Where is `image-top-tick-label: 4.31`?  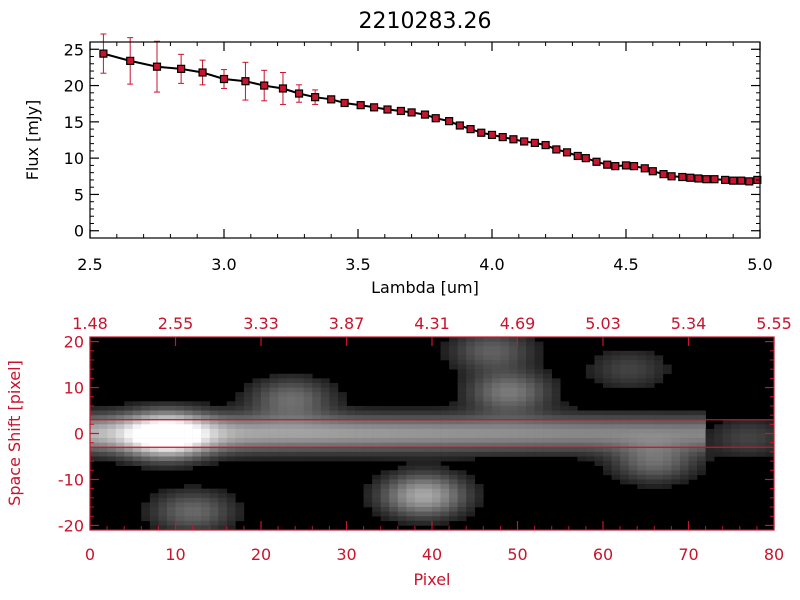
image-top-tick-label: 4.31 is located at coordinates (432, 323).